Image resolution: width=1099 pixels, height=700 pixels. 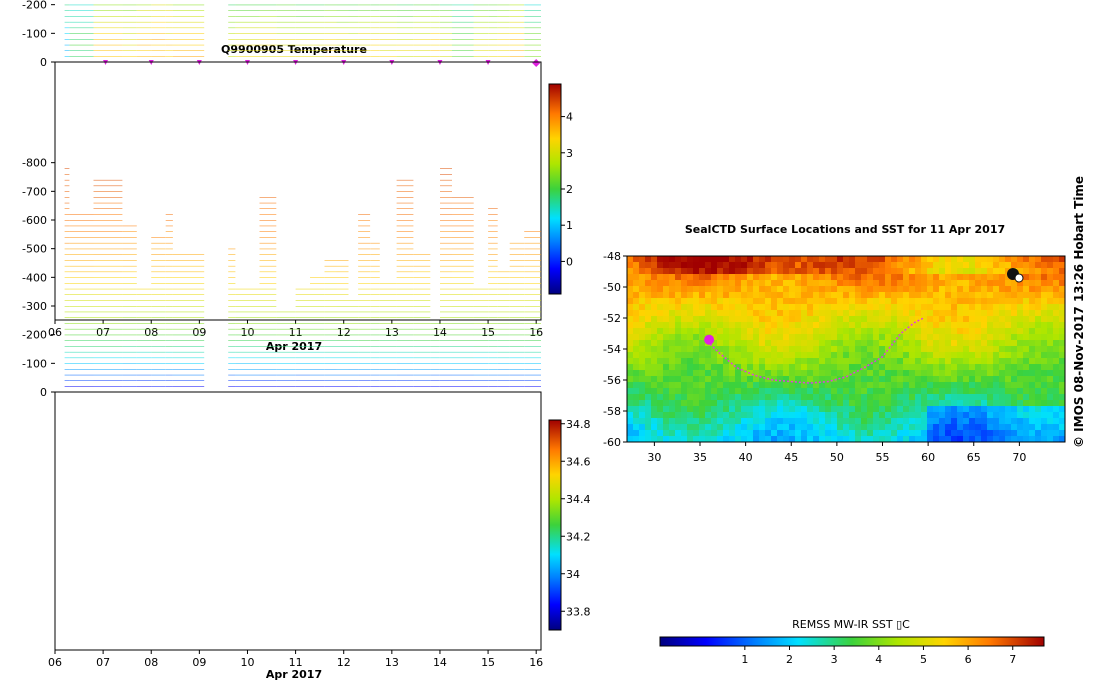 What do you see at coordinates (247, 662) in the screenshot?
I see `x-tick-label: 10` at bounding box center [247, 662].